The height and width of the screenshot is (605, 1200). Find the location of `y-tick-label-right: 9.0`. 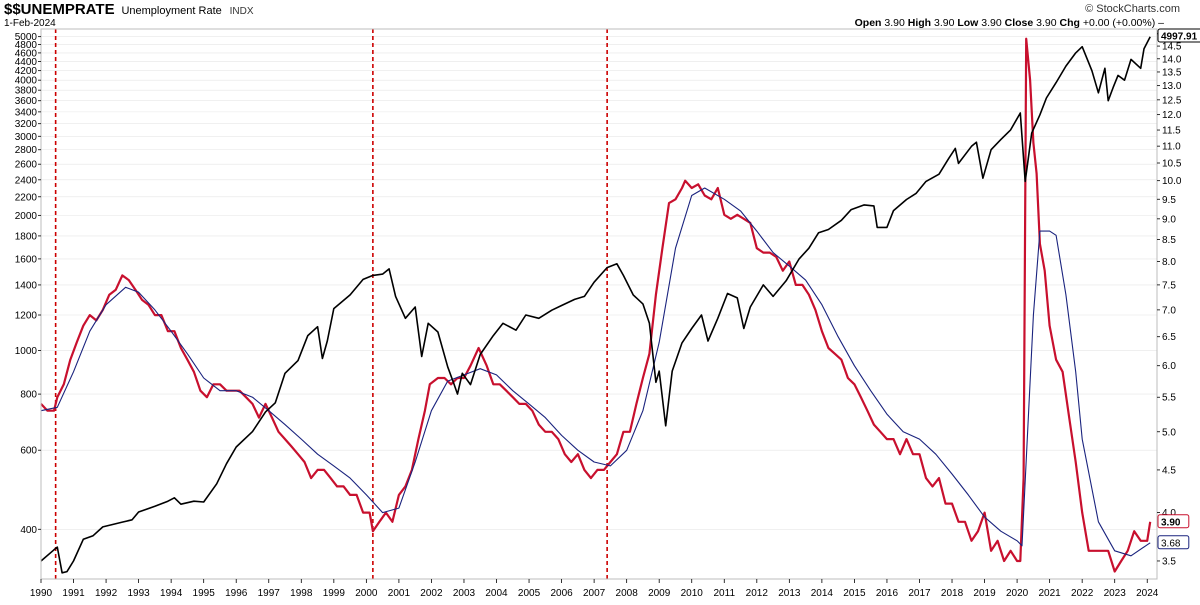

y-tick-label-right: 9.0 is located at coordinates (1169, 219).